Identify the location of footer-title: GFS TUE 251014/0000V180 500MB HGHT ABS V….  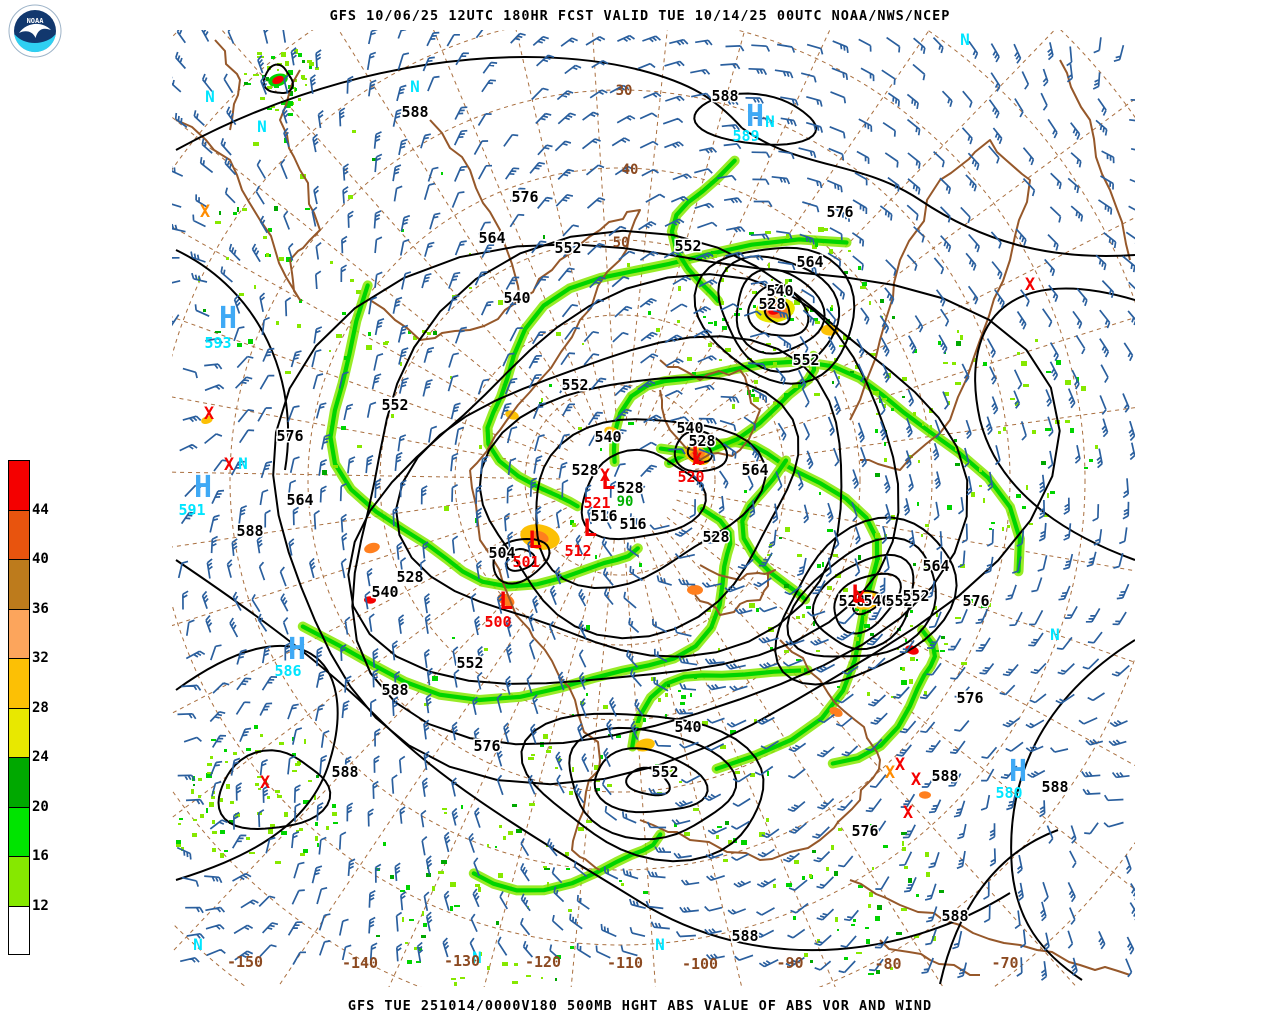
(640, 1006).